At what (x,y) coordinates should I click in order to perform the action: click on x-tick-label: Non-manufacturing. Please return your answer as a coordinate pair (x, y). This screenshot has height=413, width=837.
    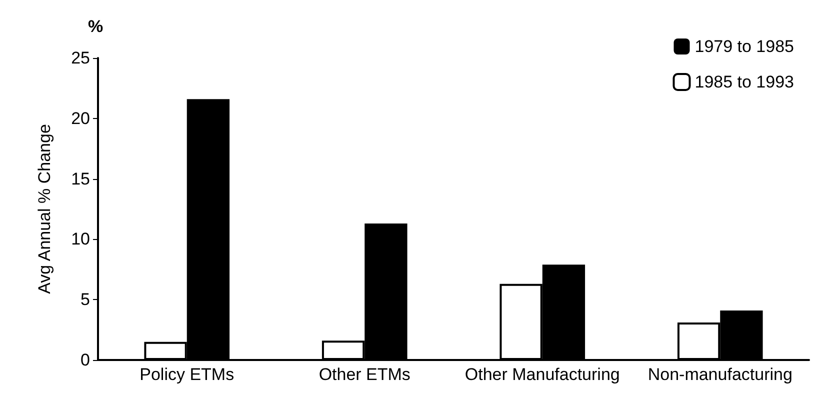
    Looking at the image, I should click on (720, 374).